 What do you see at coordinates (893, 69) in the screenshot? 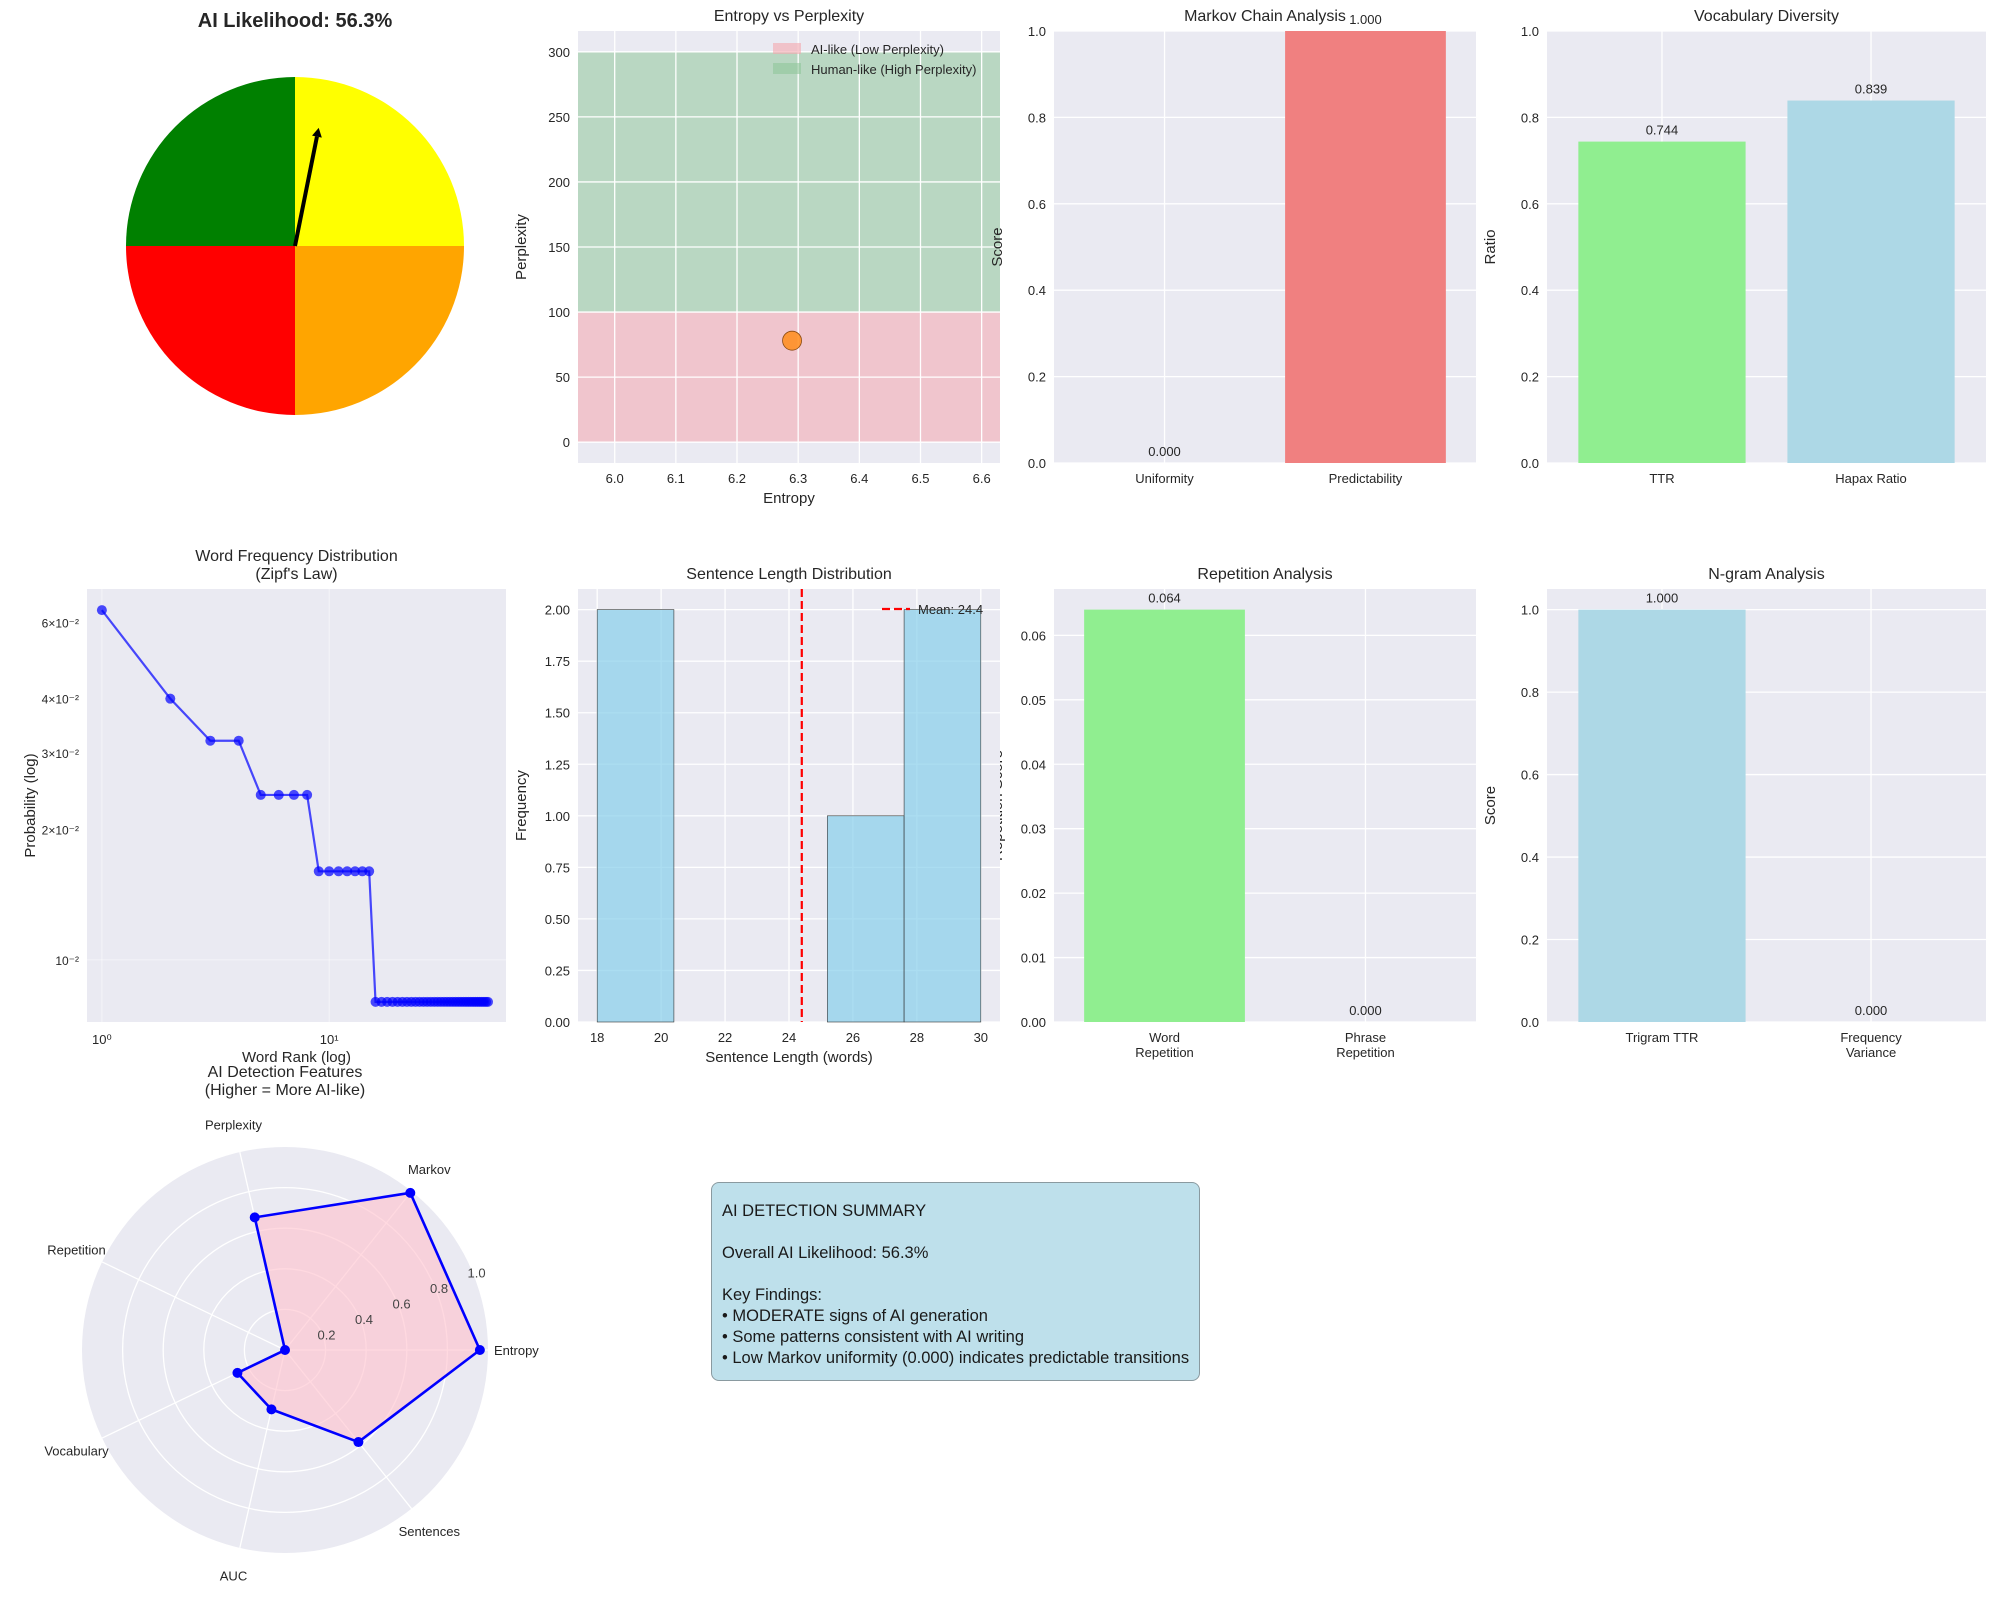
I see `legend-label: Human-like (High Perplexity)` at bounding box center [893, 69].